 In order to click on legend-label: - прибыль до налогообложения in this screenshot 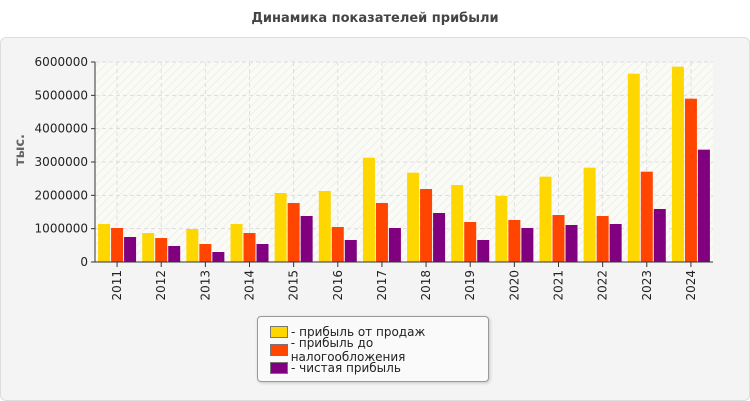, I will do `click(348, 350)`.